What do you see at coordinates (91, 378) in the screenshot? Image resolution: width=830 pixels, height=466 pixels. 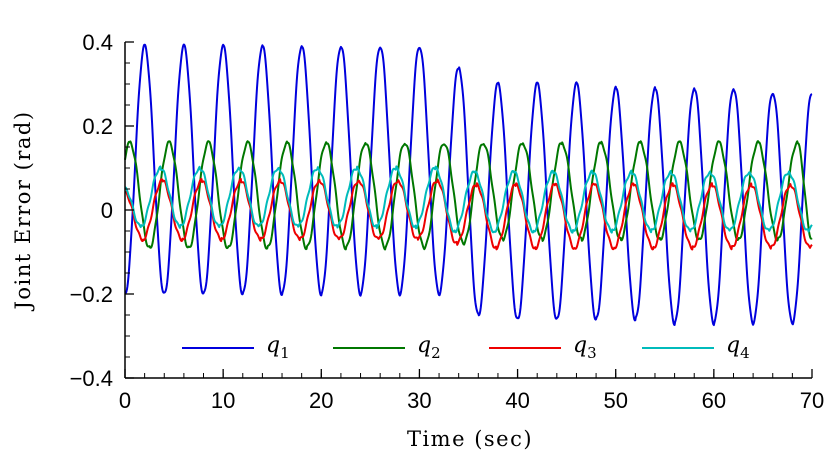 I see `y-tick-label: −0.4` at bounding box center [91, 378].